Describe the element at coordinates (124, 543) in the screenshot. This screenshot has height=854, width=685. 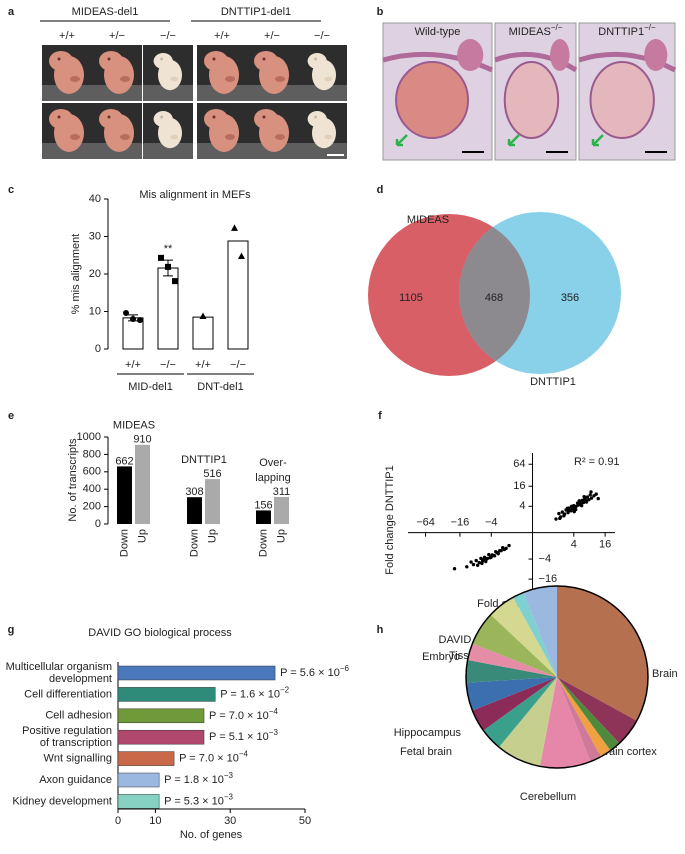
I see `x-tick-label: Down` at that location.